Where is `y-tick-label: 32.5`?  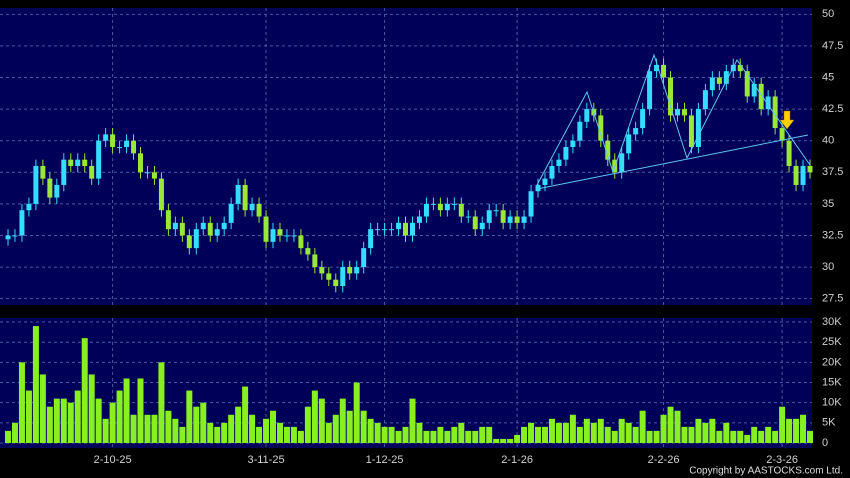
y-tick-label: 32.5 is located at coordinates (832, 235).